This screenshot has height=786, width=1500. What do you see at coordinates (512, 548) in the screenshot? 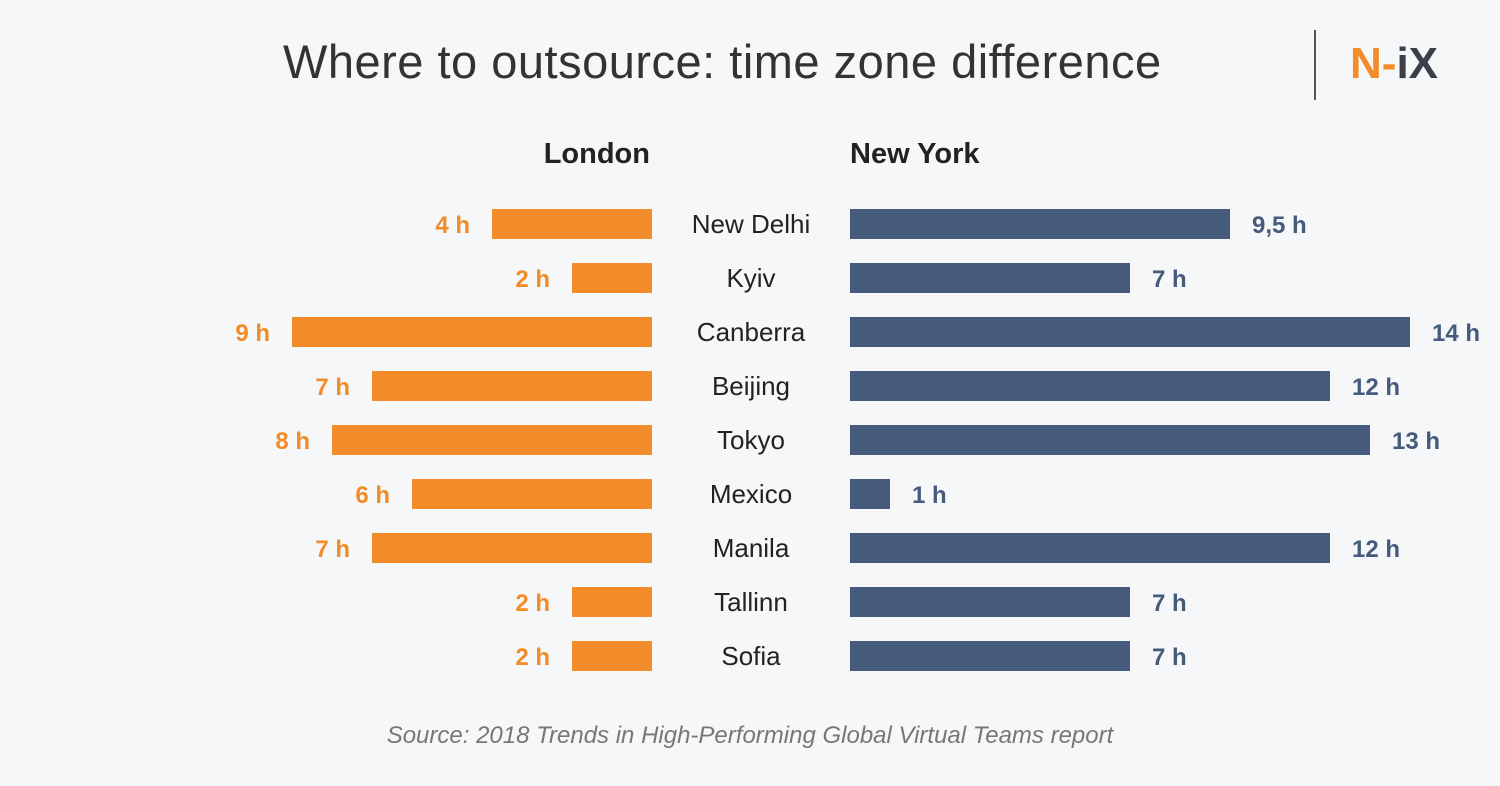
I see `bar-london-manila` at bounding box center [512, 548].